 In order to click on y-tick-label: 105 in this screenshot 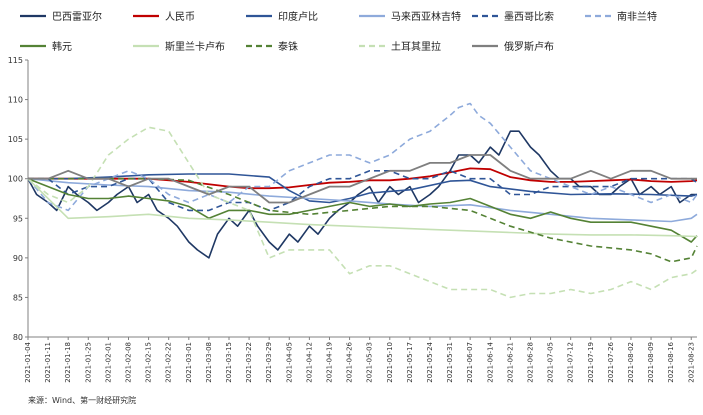, I will do `click(15, 139)`.